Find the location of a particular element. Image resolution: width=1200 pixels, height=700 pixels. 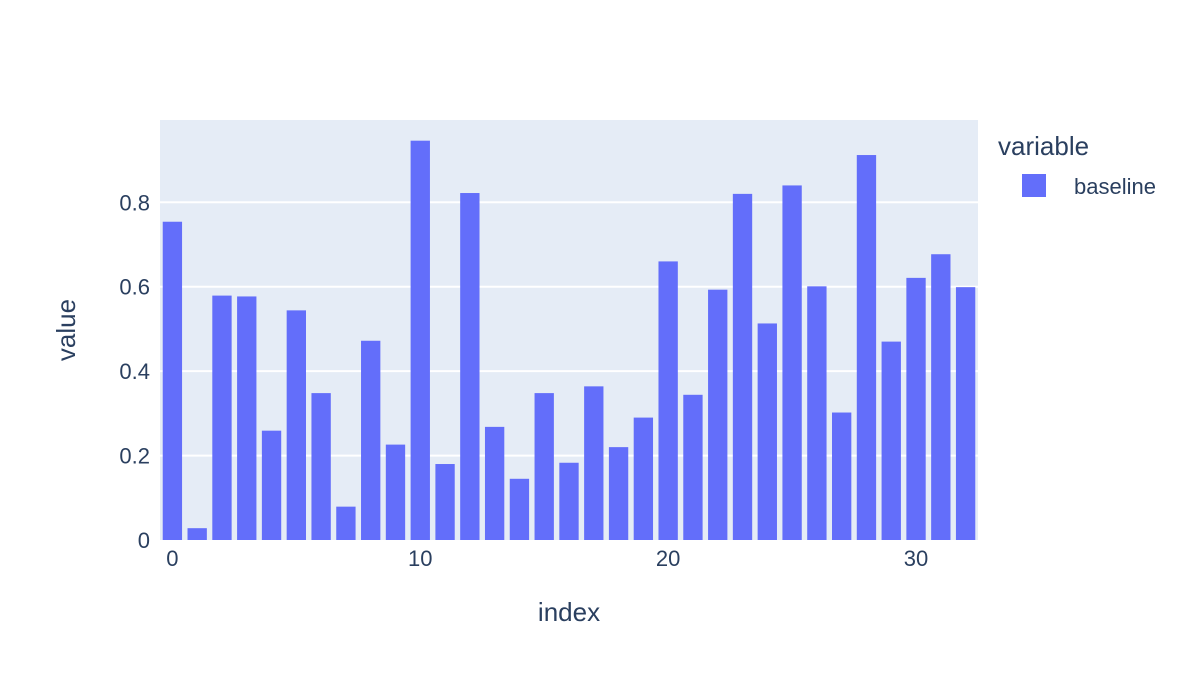

x-axis-title: index is located at coordinates (569, 612).